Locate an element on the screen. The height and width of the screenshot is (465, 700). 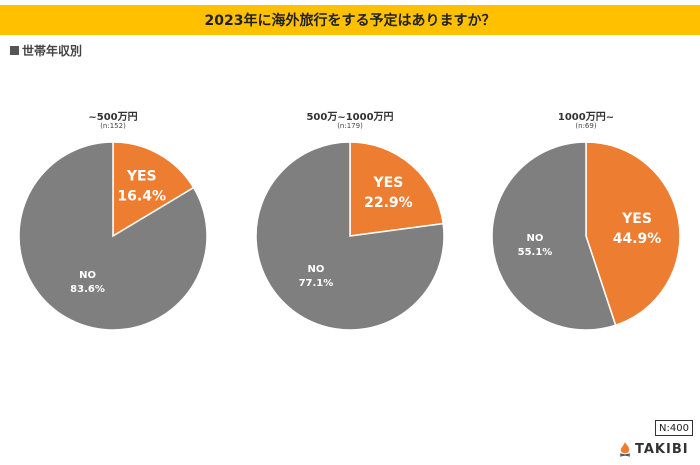
pie-chart-1: ~500万円 (n:152) YES 16.4% NO 83.6% is located at coordinates (113, 223).